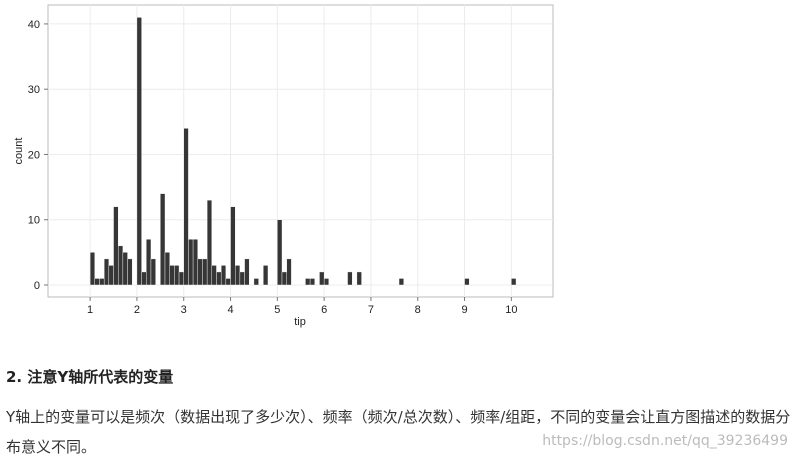 This screenshot has height=465, width=800. What do you see at coordinates (230, 310) in the screenshot?
I see `x-tick-label: 4` at bounding box center [230, 310].